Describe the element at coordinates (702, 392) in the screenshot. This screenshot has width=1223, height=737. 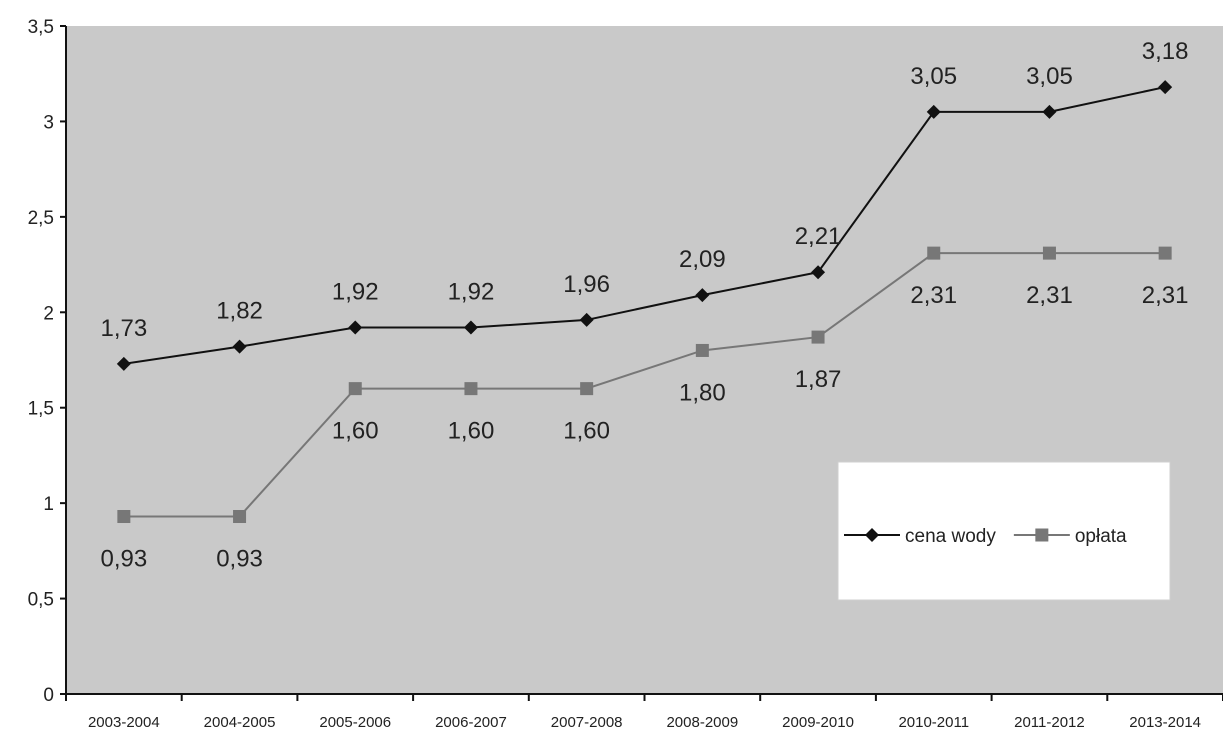
I see `data-label: 1,80` at that location.